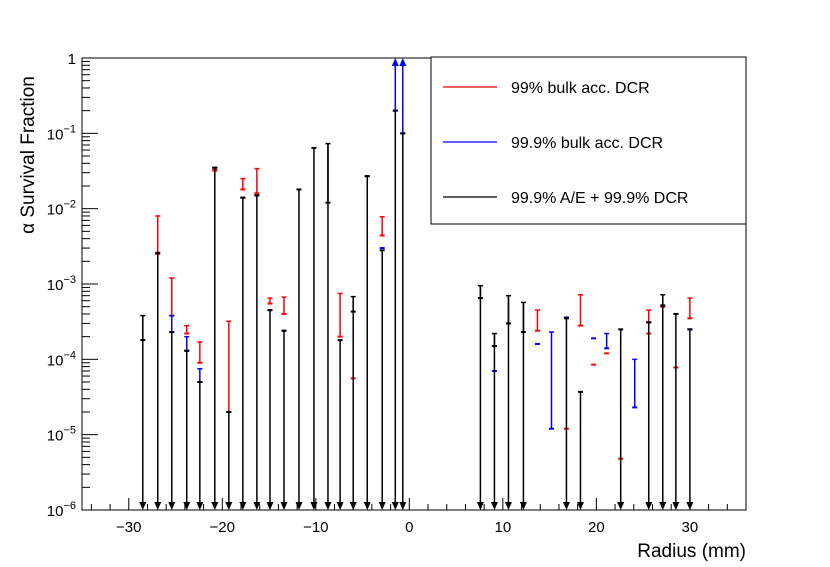 Image resolution: width=830 pixels, height=567 pixels. Describe the element at coordinates (315, 527) in the screenshot. I see `x-tick-label: −10` at that location.